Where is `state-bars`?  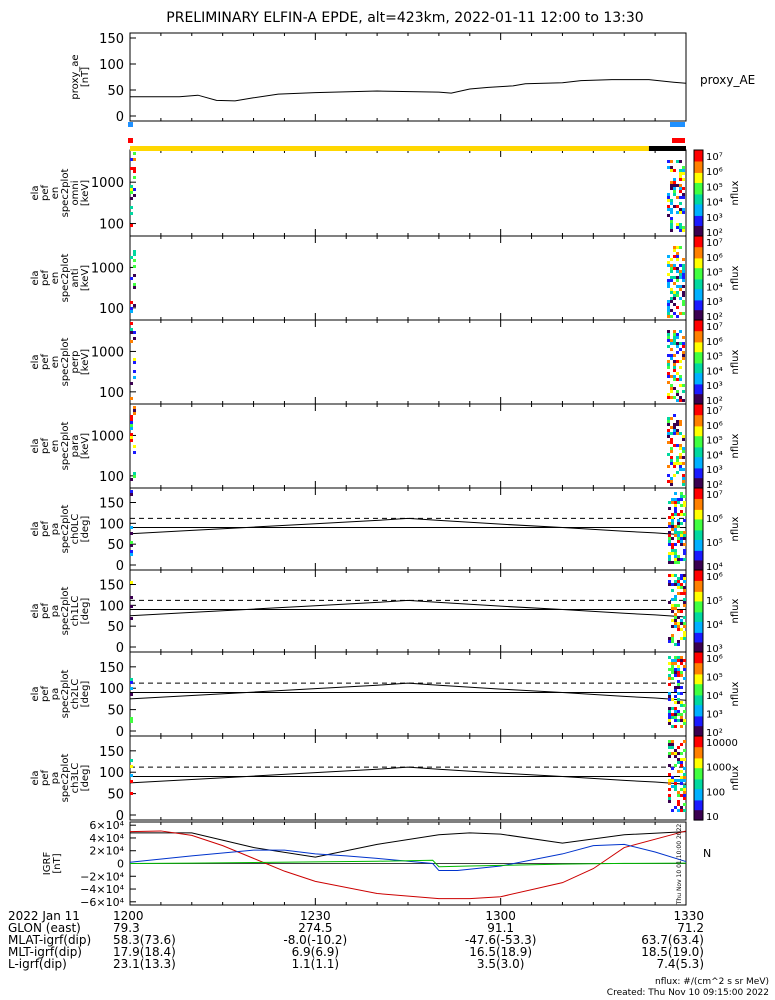 state-bars is located at coordinates (407, 136).